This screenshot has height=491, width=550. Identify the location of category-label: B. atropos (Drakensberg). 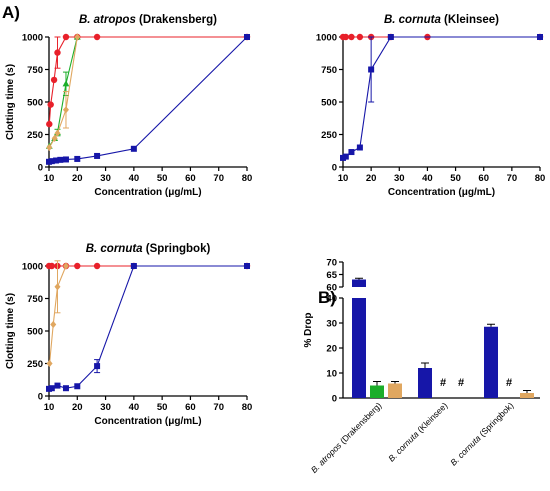
(346, 437).